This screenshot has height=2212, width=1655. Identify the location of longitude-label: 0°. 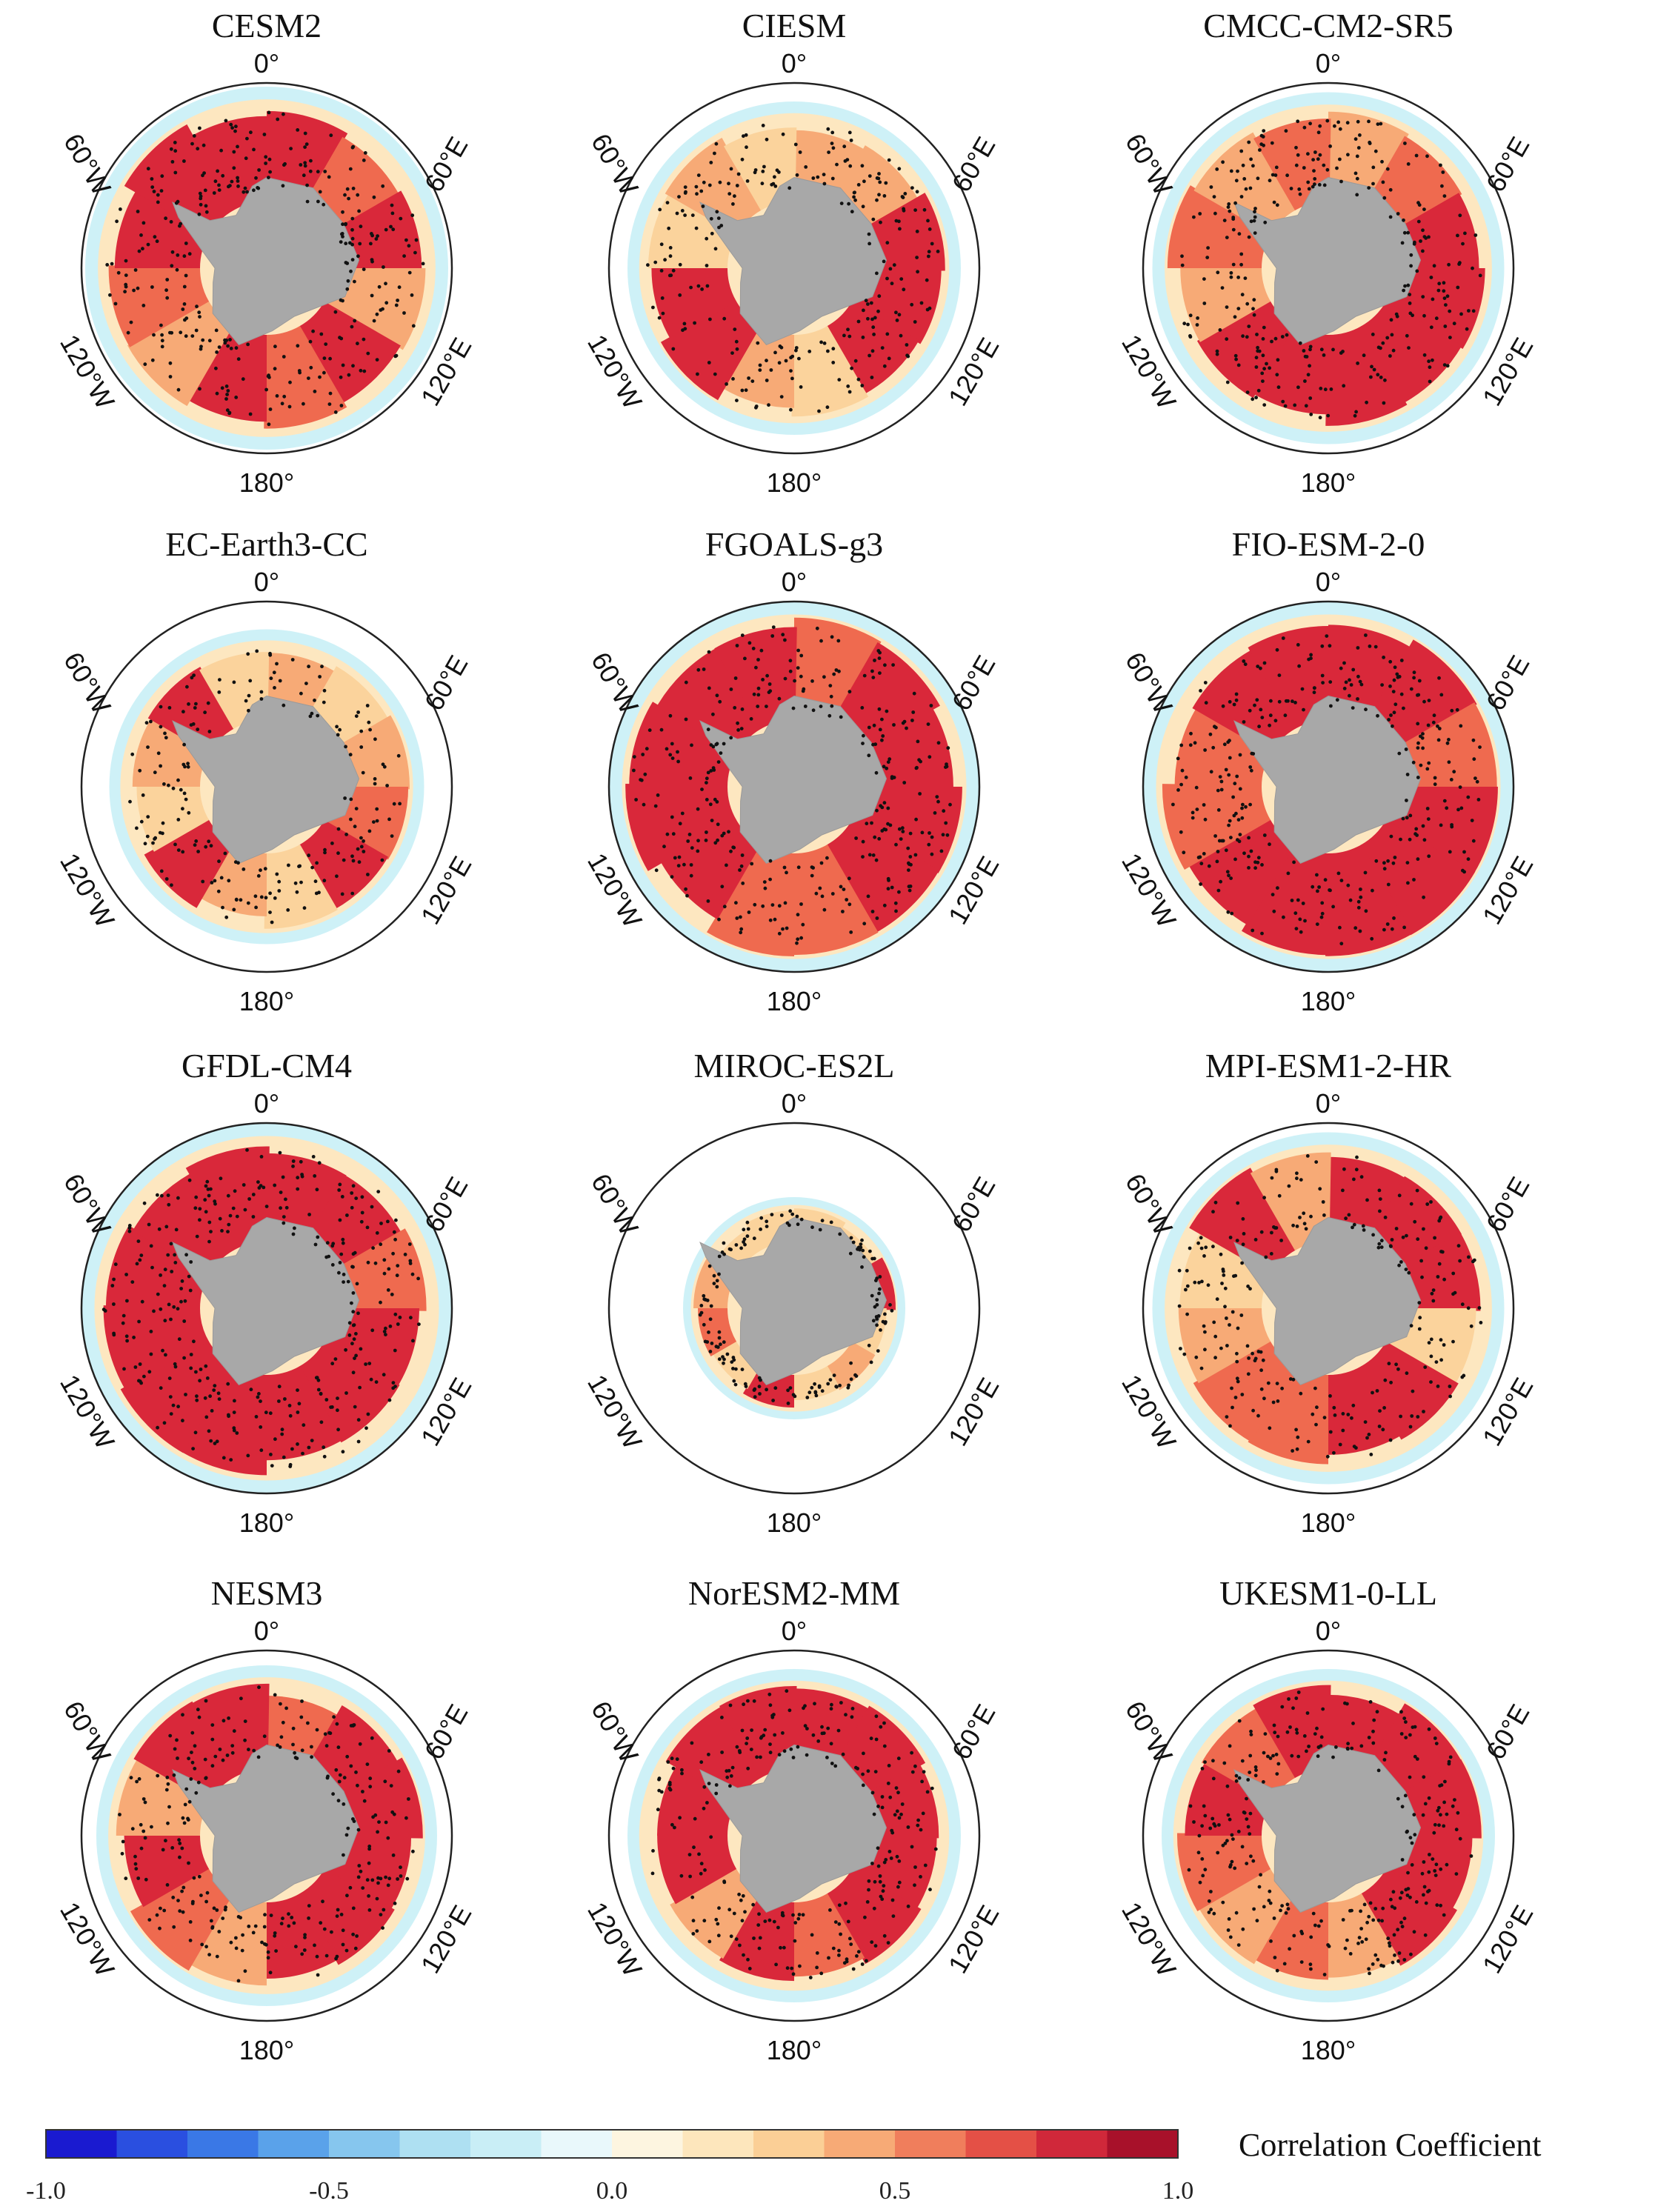
(794, 582).